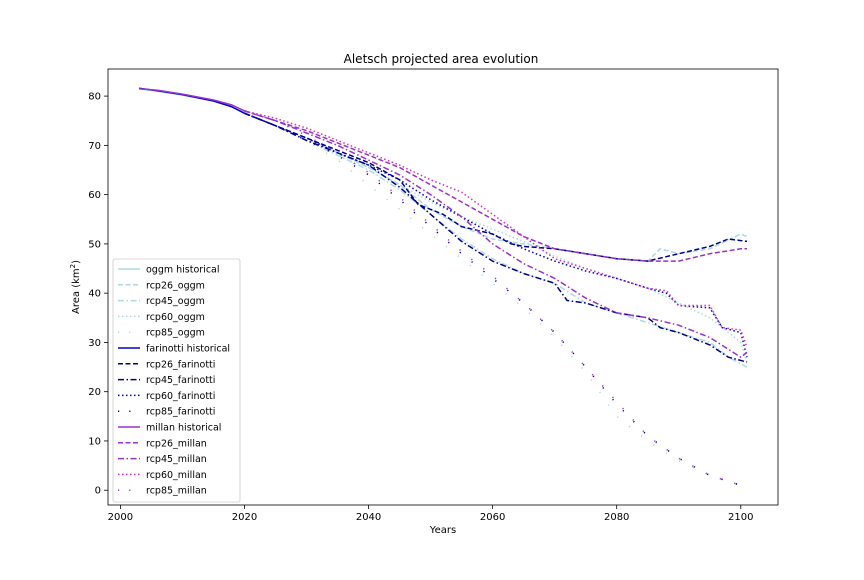  Describe the element at coordinates (120, 517) in the screenshot. I see `x-tick-label: 2000` at that location.